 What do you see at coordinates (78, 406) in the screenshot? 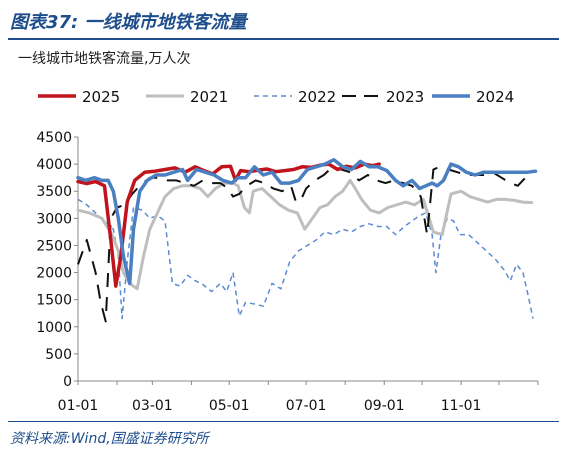
I see `x-tick-label: 01-01` at bounding box center [78, 406].